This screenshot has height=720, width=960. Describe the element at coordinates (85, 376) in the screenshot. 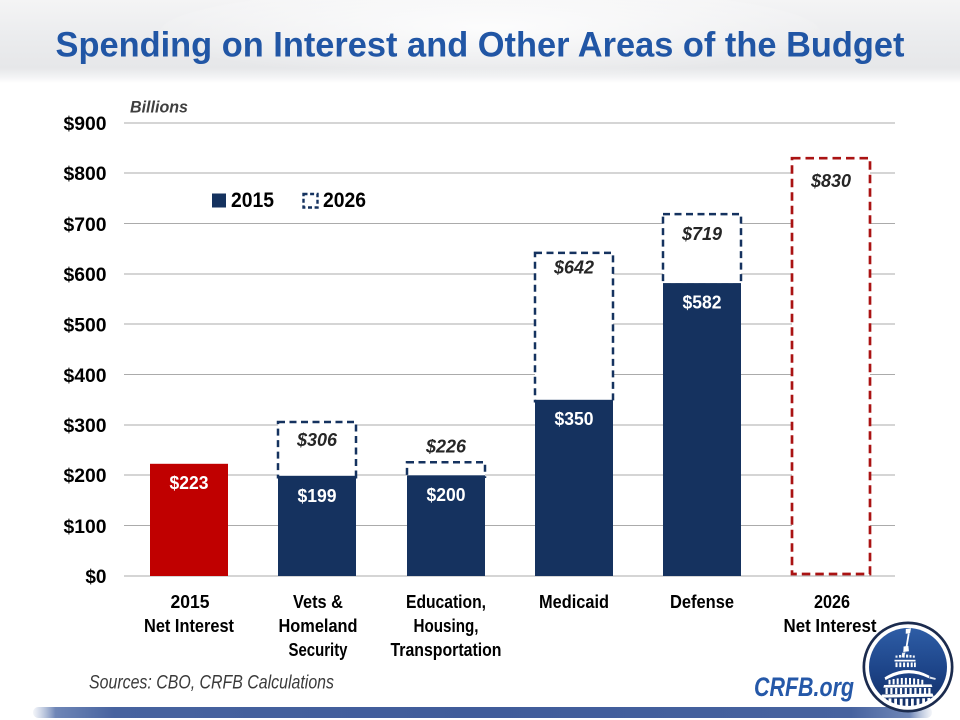

I see `svg-text: $400` at that location.